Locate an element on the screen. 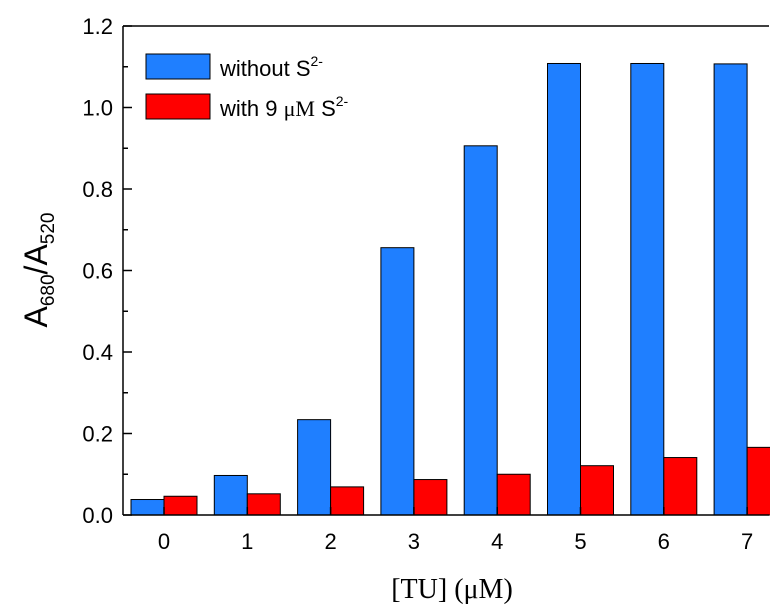 The image size is (770, 616). y-tick-label: 0.2 is located at coordinates (97, 434).